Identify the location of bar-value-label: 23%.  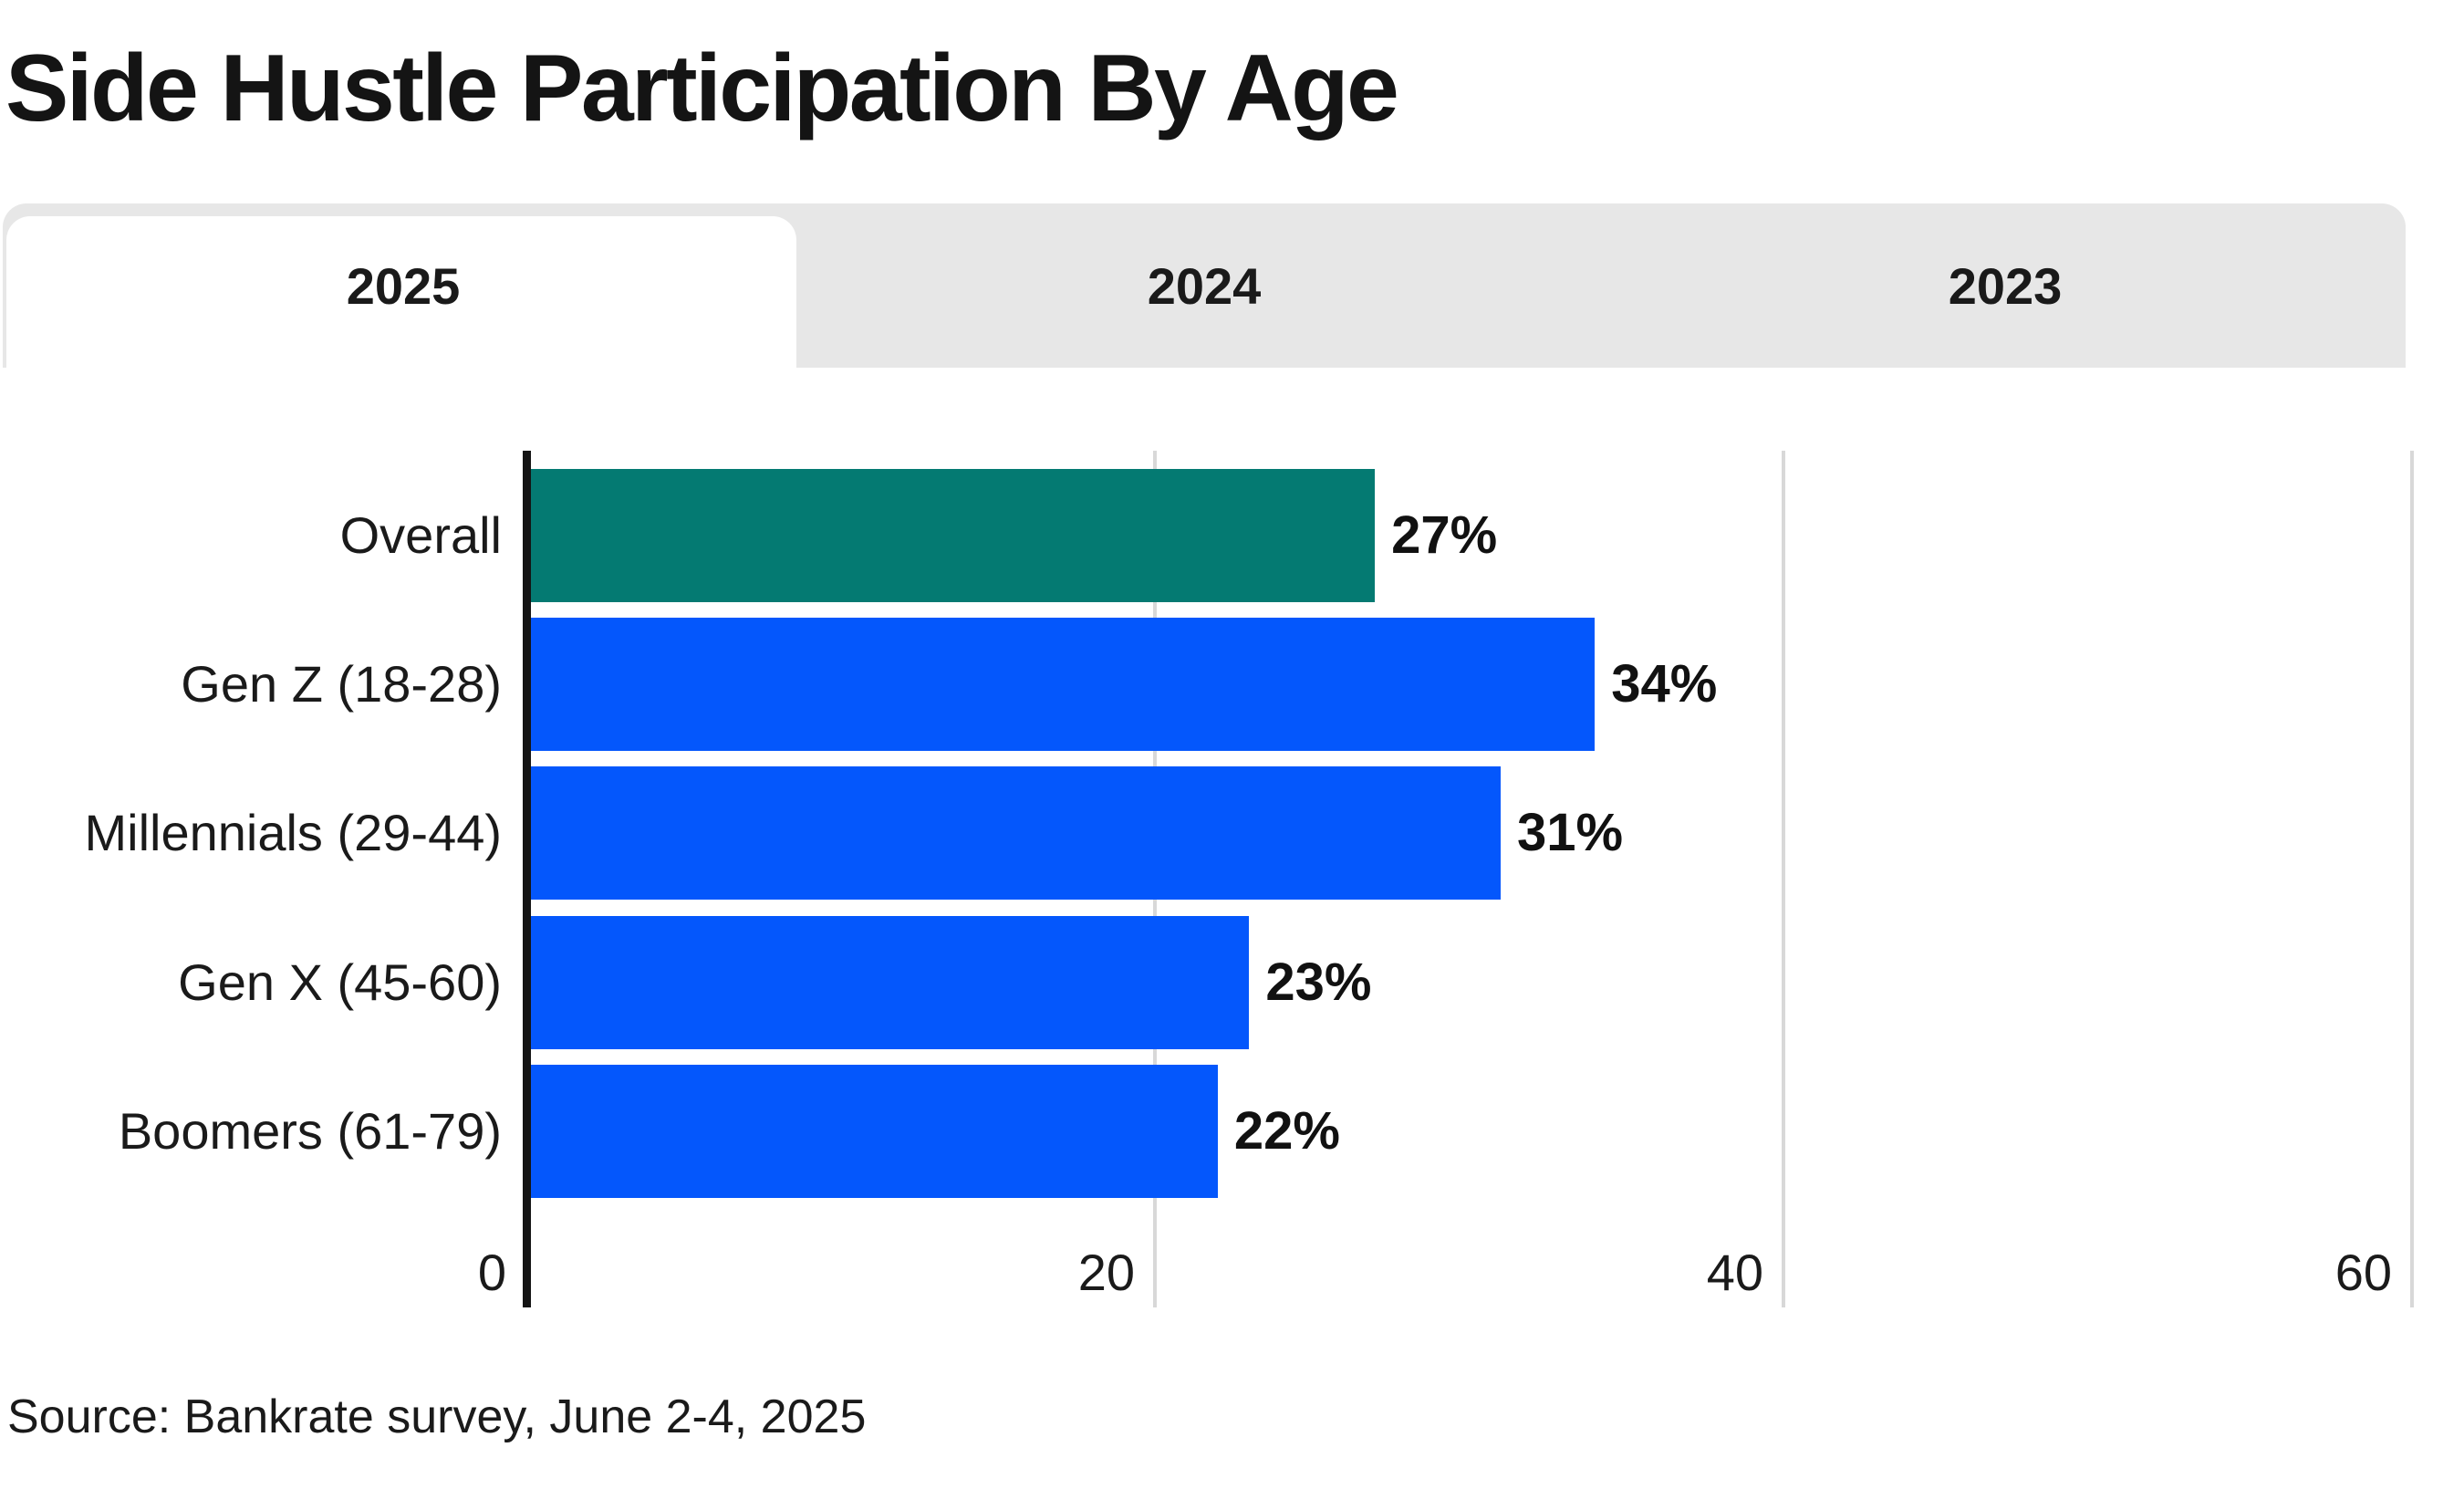
(1318, 982).